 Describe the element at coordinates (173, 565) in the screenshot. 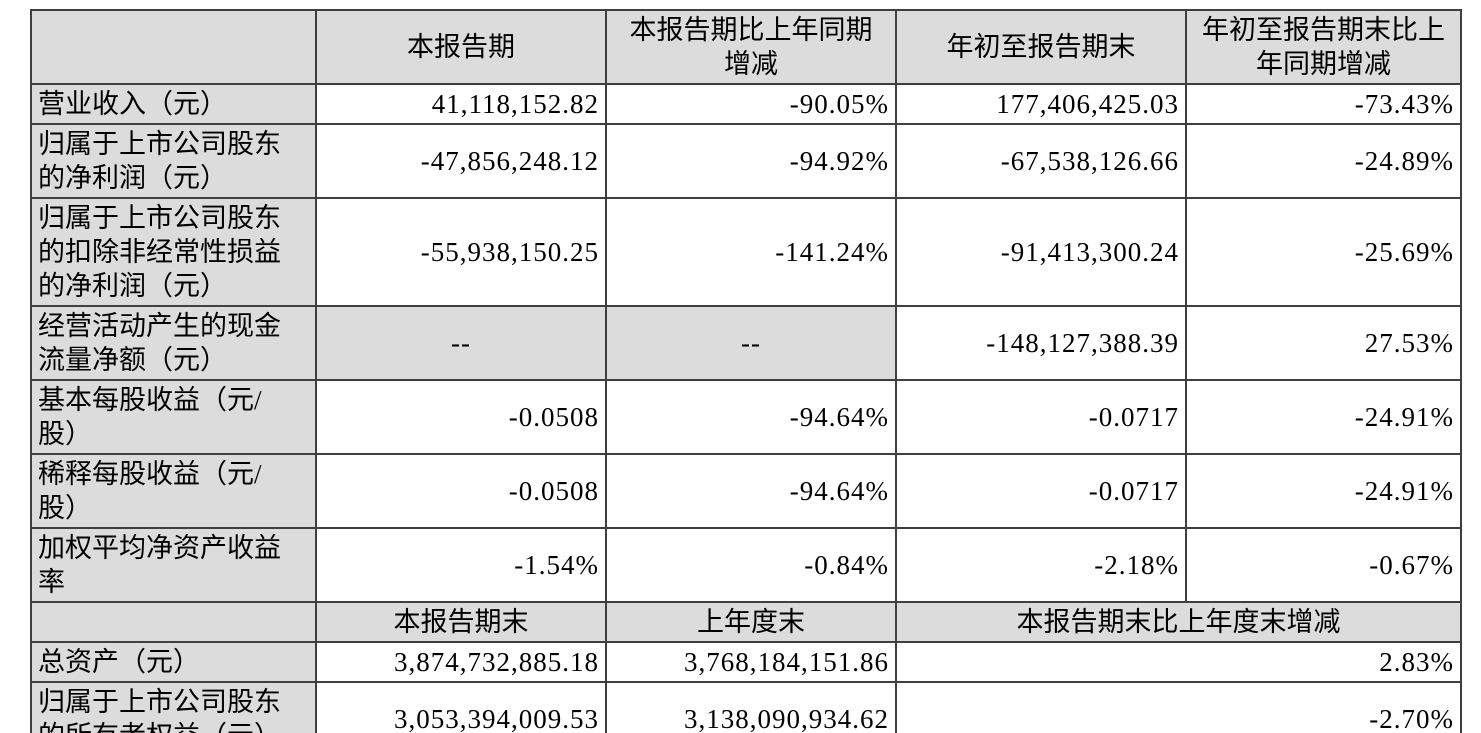

I see `row-label: 加权平均净资产收益 率` at that location.